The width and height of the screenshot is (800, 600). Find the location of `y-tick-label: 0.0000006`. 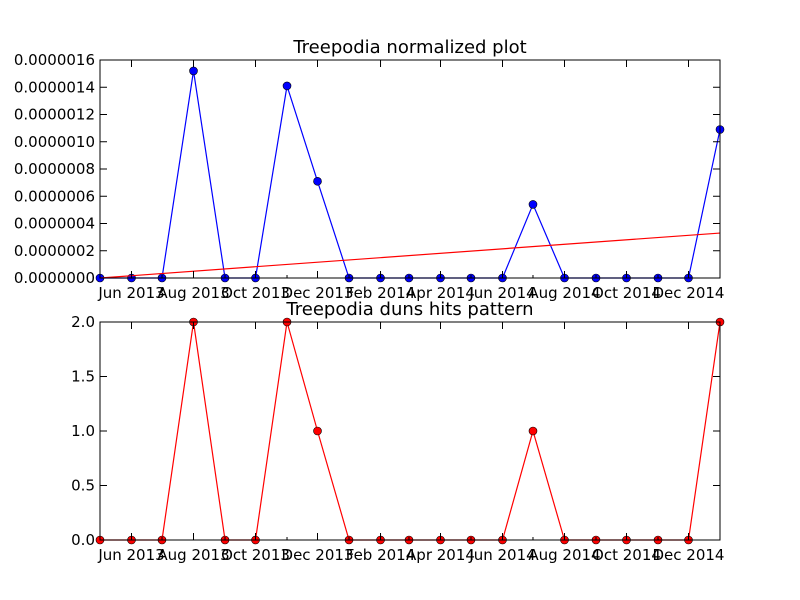

y-tick-label: 0.0000006 is located at coordinates (54, 196).